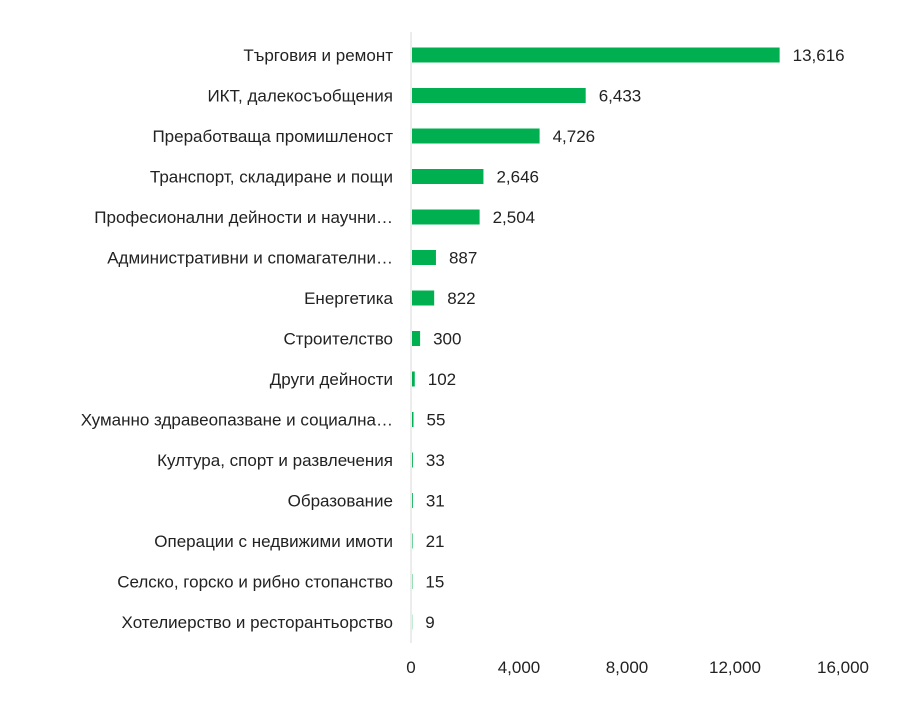 Image resolution: width=920 pixels, height=704 pixels. Describe the element at coordinates (318, 55) in the screenshot. I see `category-label: Търговия и ремонт` at that location.